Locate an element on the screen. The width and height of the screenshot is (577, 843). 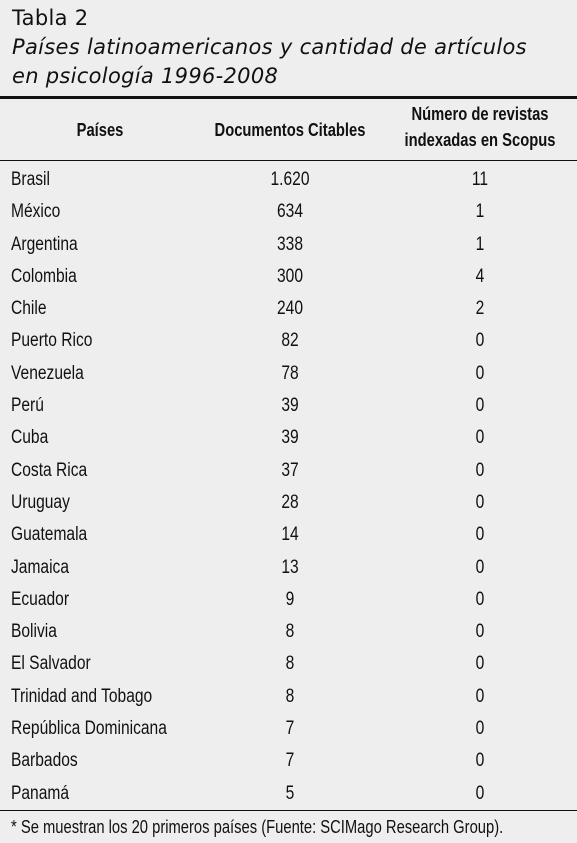
header-rule is located at coordinates (288, 160).